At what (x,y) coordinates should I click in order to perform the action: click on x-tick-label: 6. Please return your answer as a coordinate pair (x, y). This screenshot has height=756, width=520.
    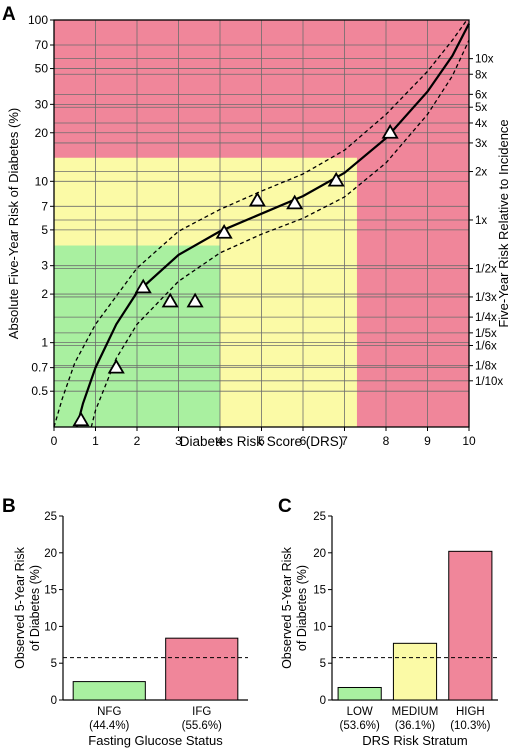
    Looking at the image, I should click on (303, 441).